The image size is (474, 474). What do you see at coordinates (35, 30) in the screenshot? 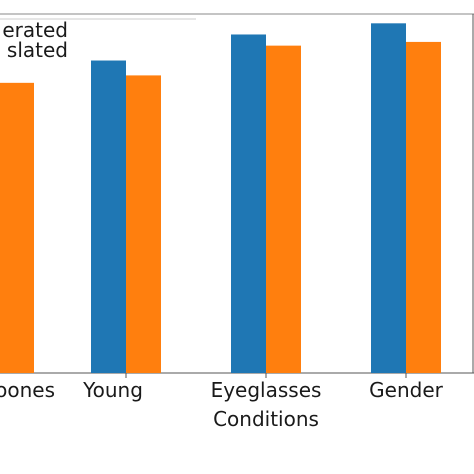
I see `legend-item-series-1: erated` at bounding box center [35, 30].